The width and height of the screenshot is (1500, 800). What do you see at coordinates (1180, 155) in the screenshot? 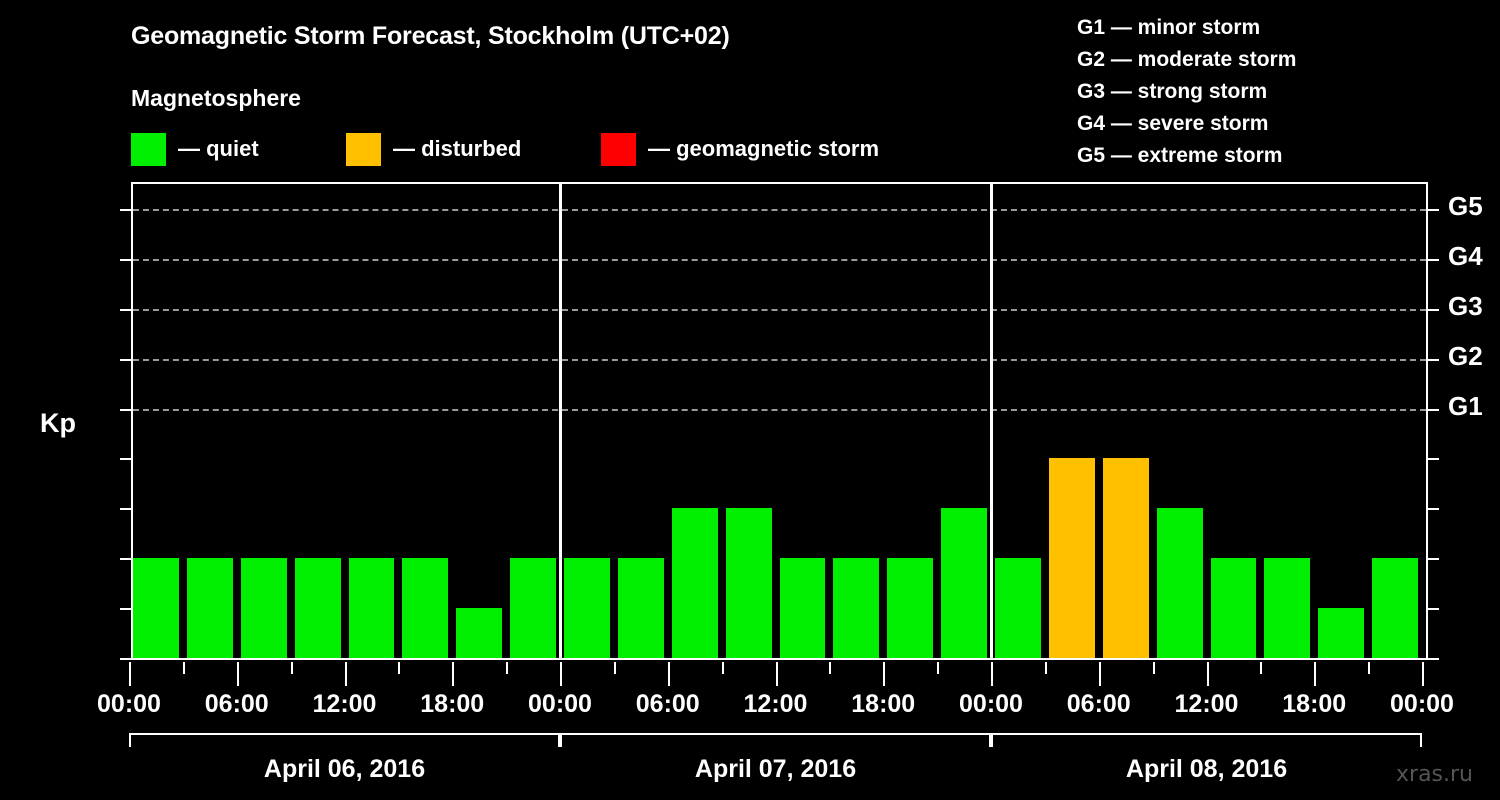
I see `g-legend-row-5: G5 — extreme storm` at bounding box center [1180, 155].